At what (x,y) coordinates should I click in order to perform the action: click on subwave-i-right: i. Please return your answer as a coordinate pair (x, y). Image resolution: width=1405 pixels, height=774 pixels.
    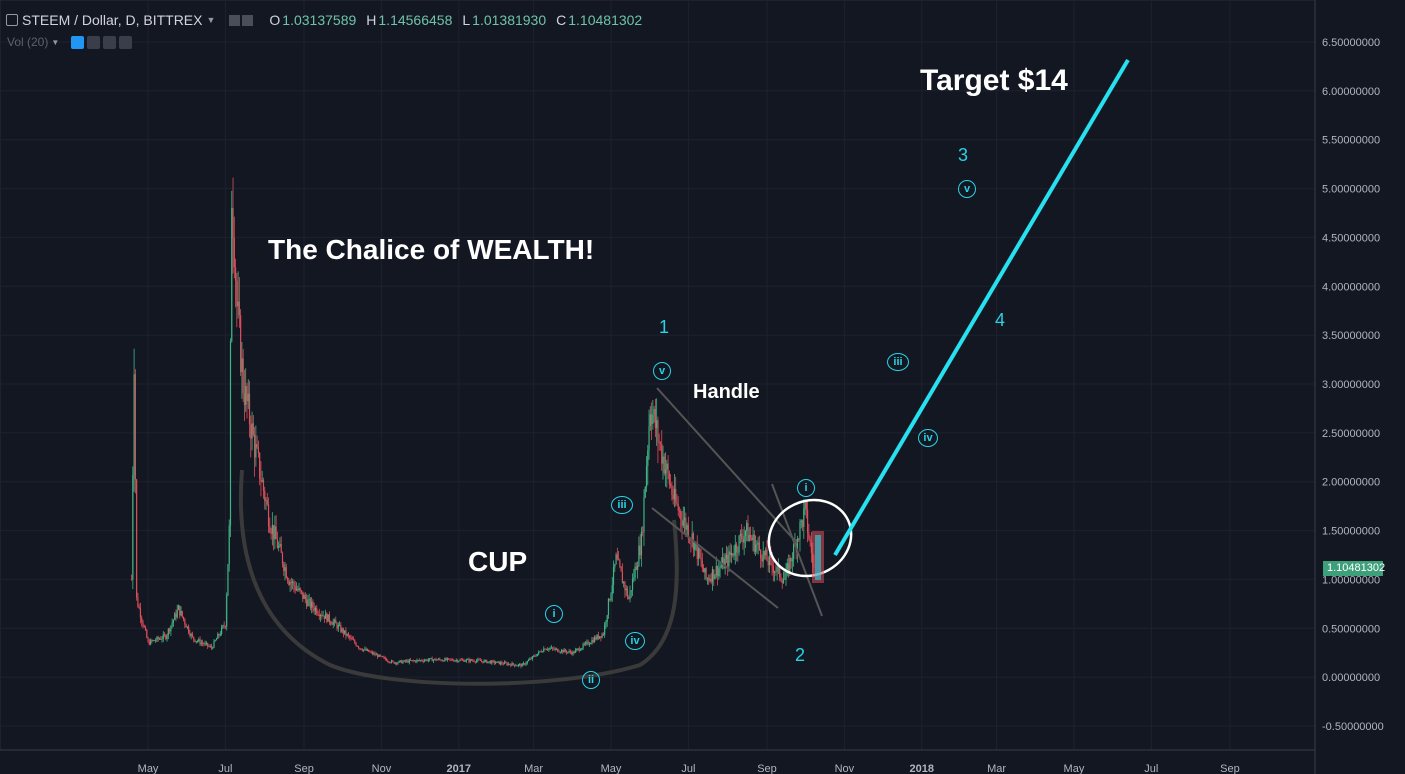
    Looking at the image, I should click on (806, 488).